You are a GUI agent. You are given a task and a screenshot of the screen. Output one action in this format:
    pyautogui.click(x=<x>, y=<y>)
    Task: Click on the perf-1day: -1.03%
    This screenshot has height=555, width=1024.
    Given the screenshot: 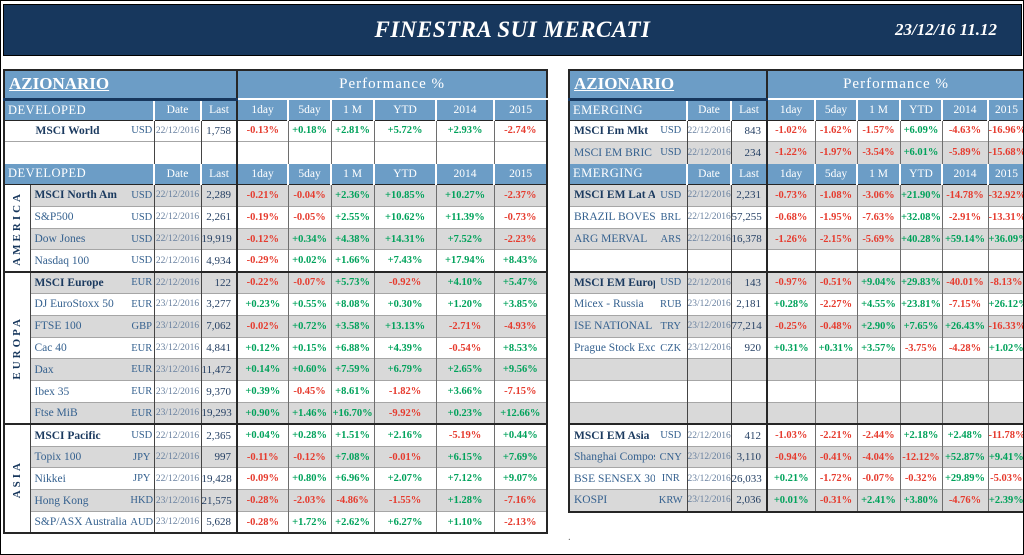 What is the action you would take?
    pyautogui.click(x=790, y=435)
    